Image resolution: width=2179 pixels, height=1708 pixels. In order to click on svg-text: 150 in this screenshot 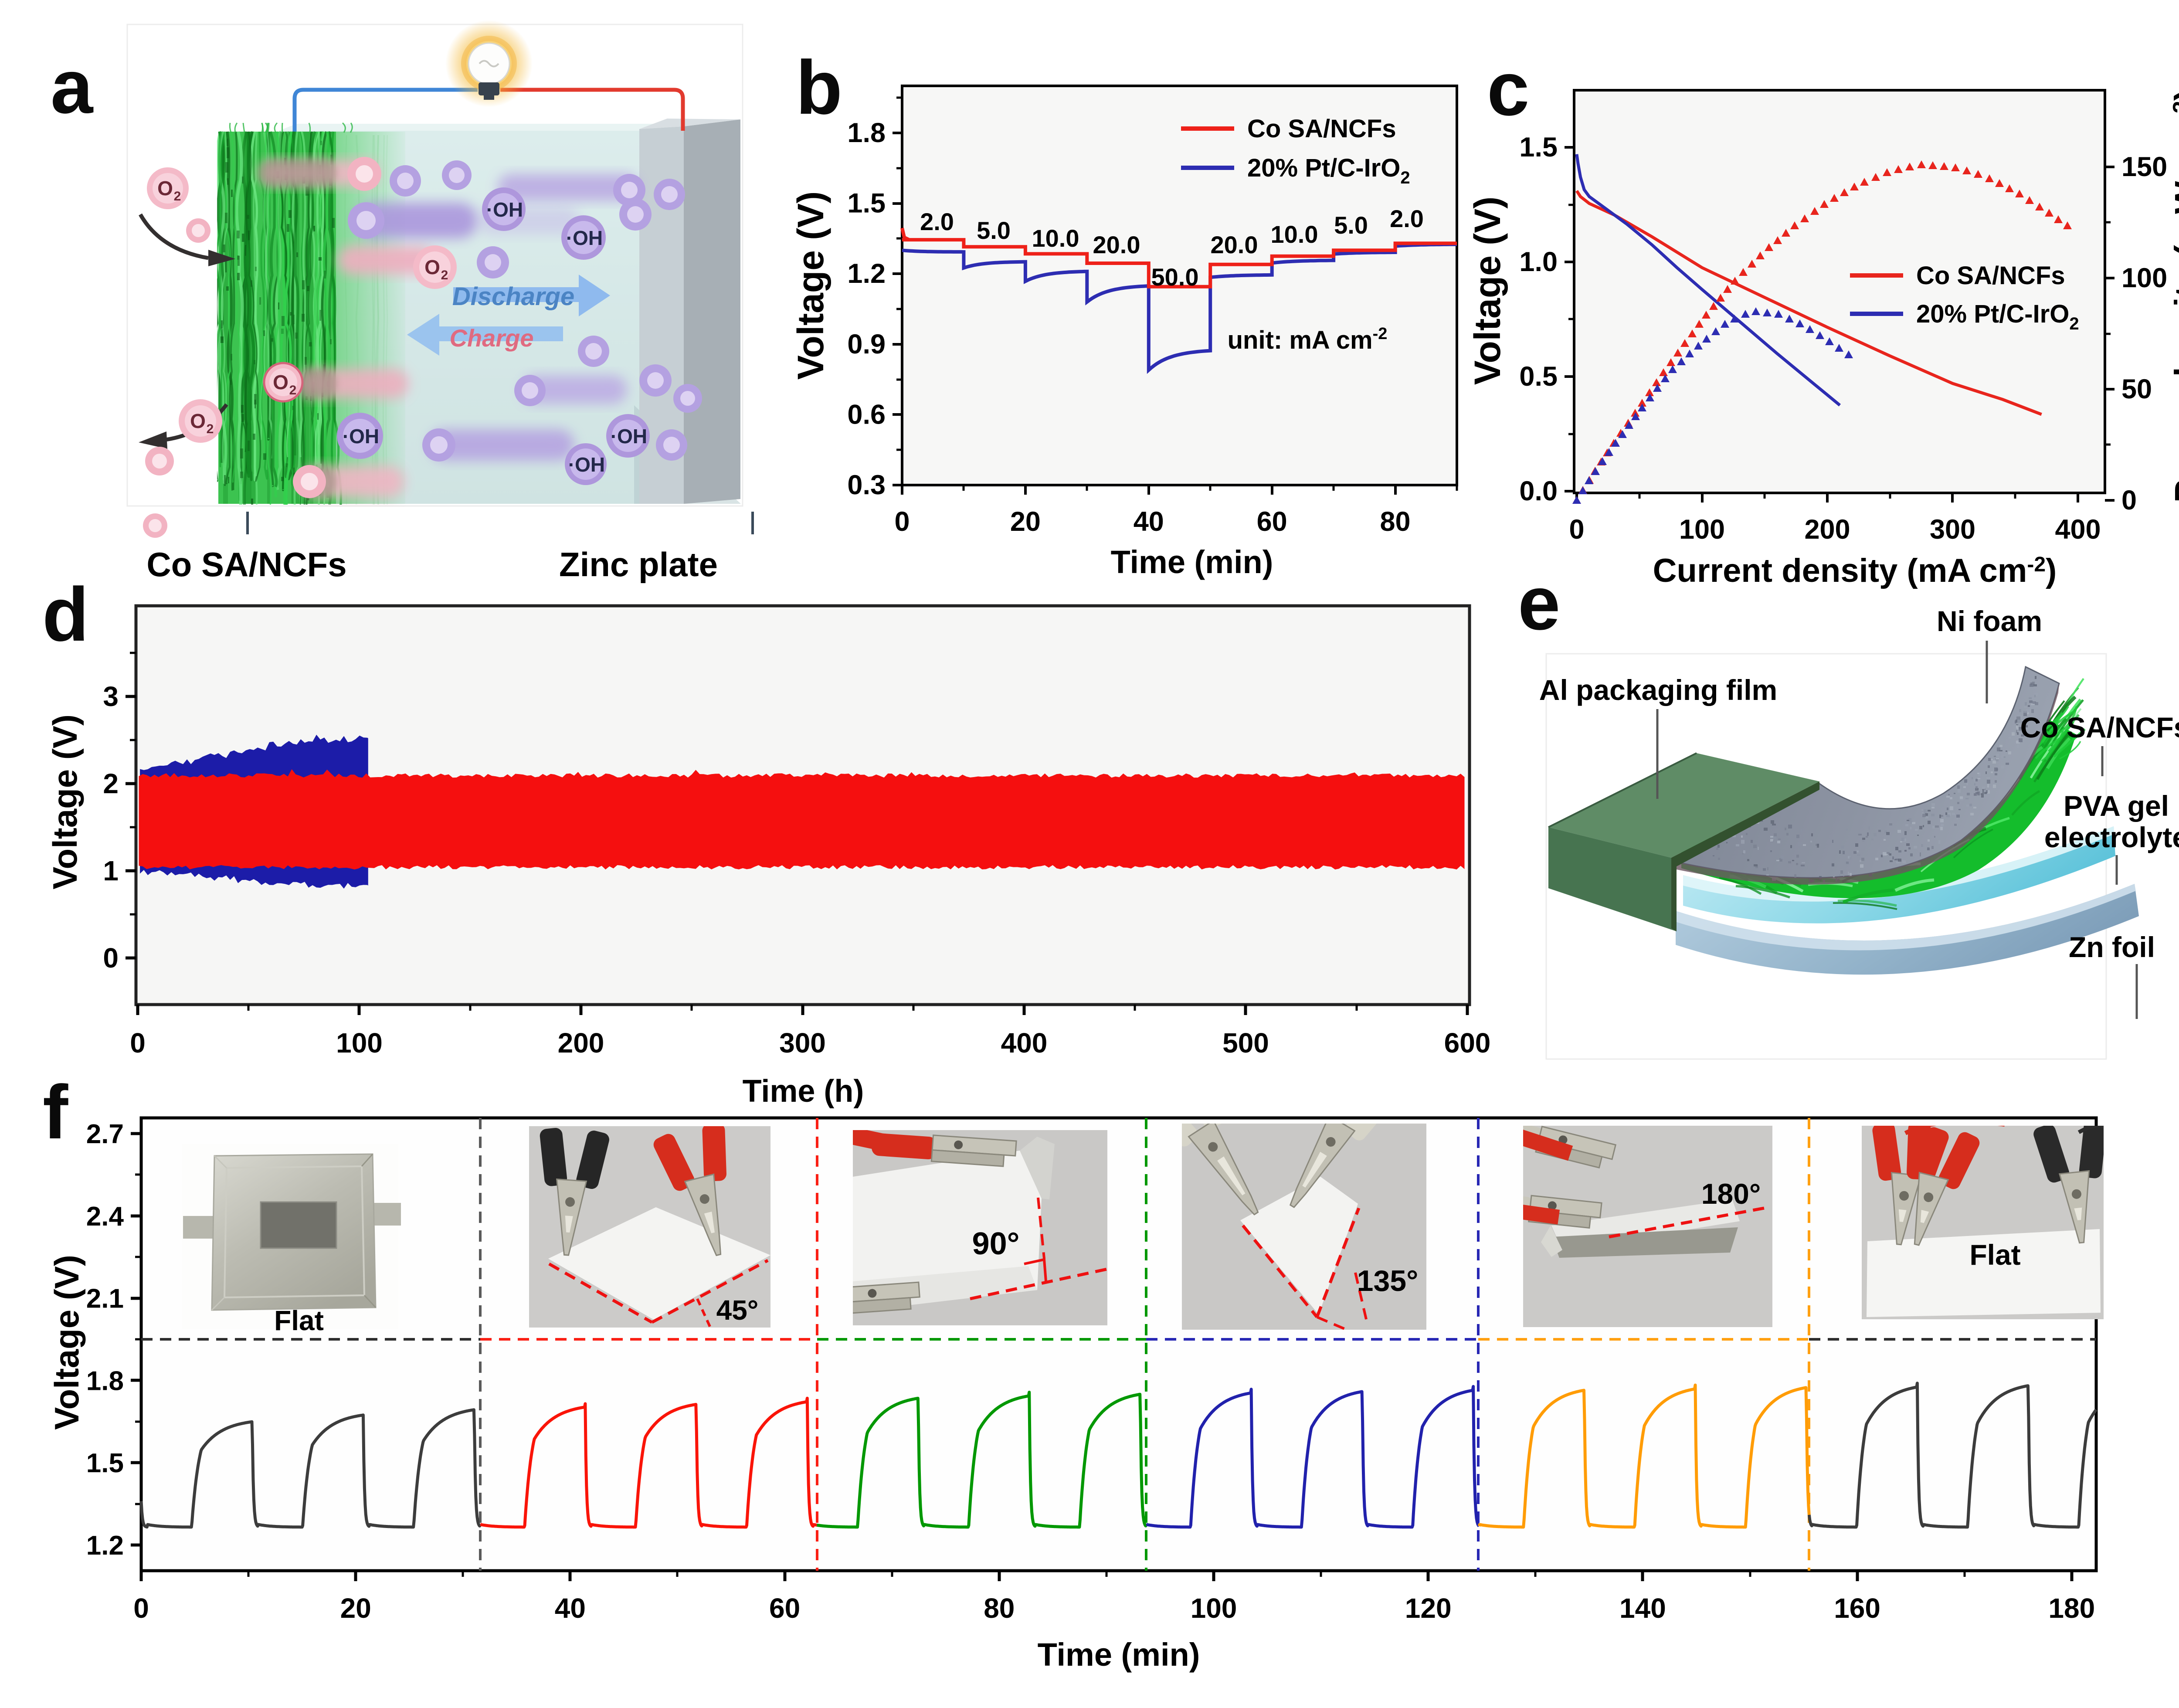, I will do `click(2144, 167)`.